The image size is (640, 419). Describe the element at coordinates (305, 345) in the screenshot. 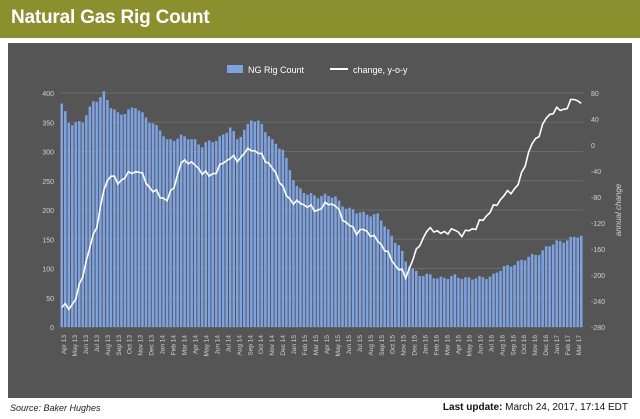

I see `x-tick-label: Feb 15` at that location.